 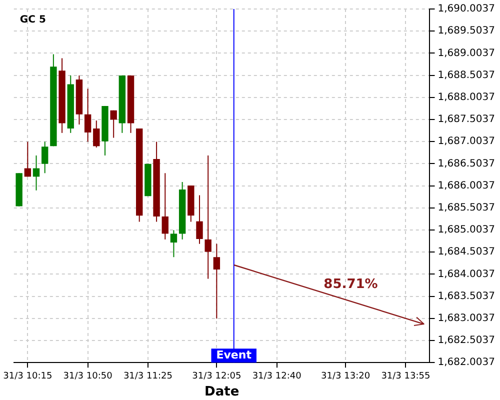 What do you see at coordinates (467, 186) in the screenshot?
I see `y-tick-label: 1,686.0037` at bounding box center [467, 186].